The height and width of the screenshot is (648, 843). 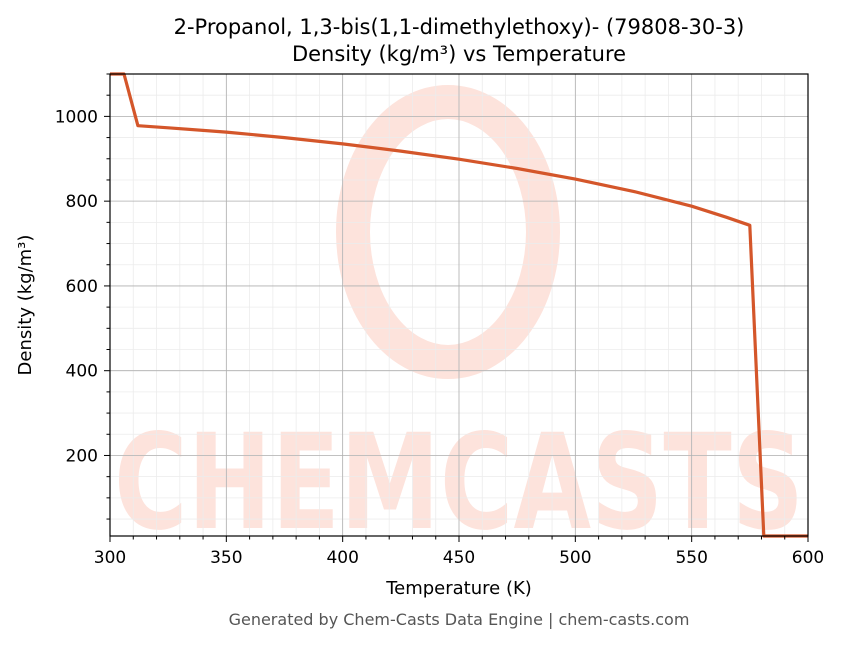 I want to click on x-axis-label: Temperature (K), so click(x=458, y=588).